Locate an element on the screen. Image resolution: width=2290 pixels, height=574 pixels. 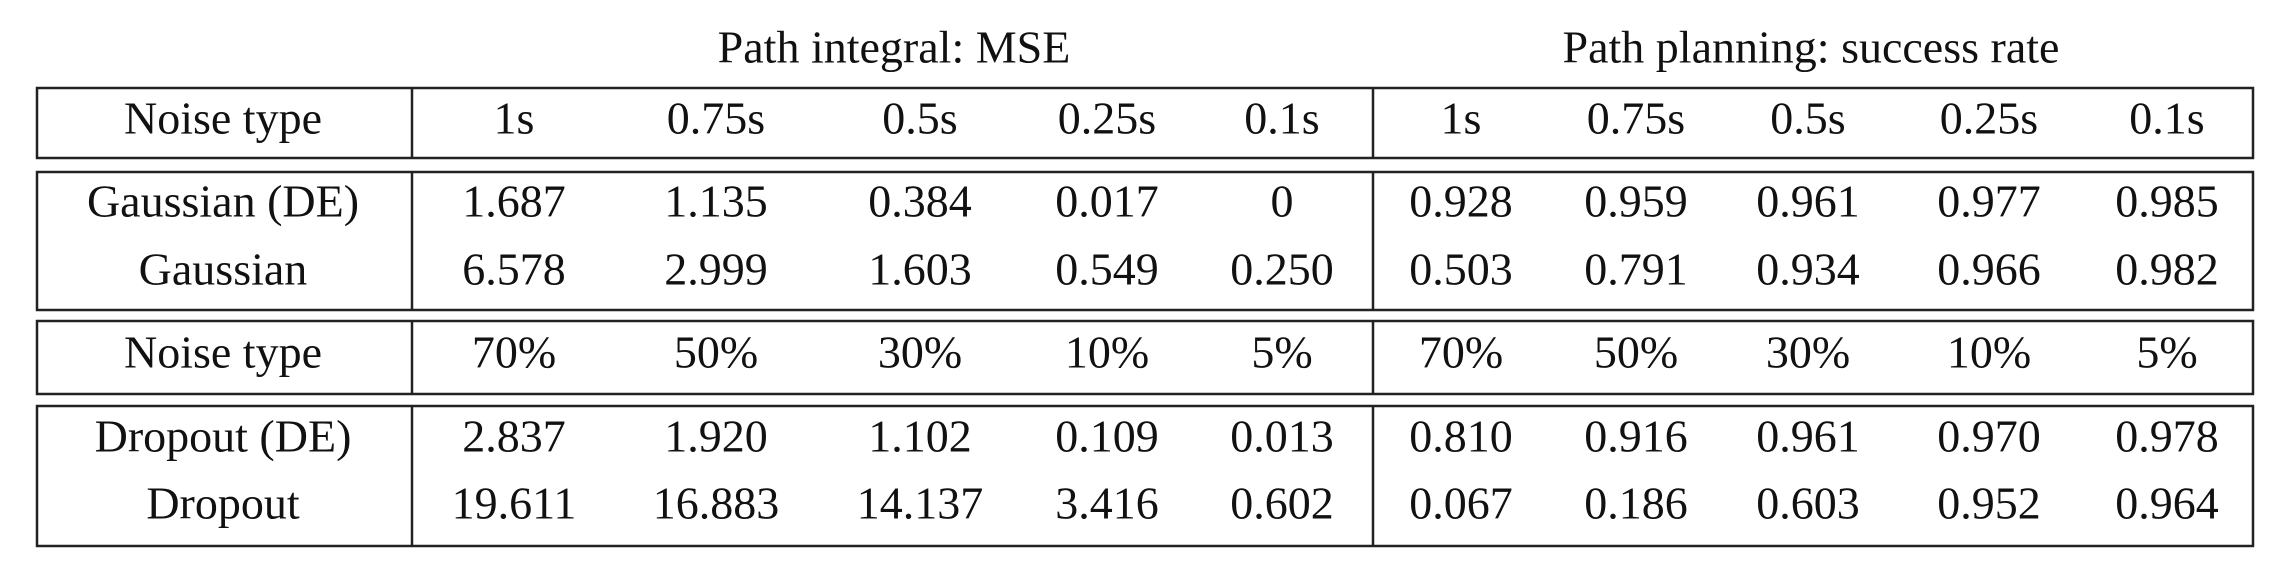
table-cell: 0.013 is located at coordinates (1282, 436).